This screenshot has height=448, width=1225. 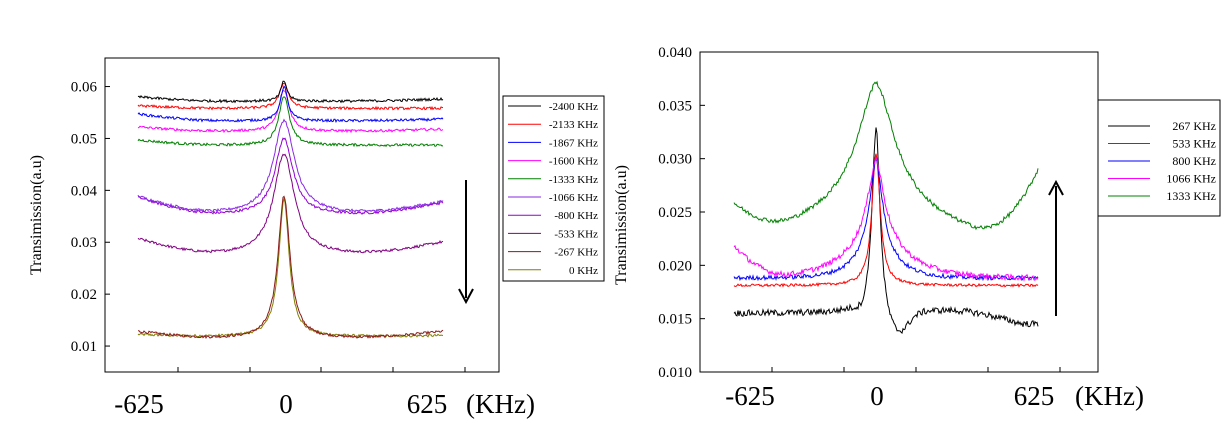 I want to click on left-y-tick-label: 0.02, so click(x=84, y=295).